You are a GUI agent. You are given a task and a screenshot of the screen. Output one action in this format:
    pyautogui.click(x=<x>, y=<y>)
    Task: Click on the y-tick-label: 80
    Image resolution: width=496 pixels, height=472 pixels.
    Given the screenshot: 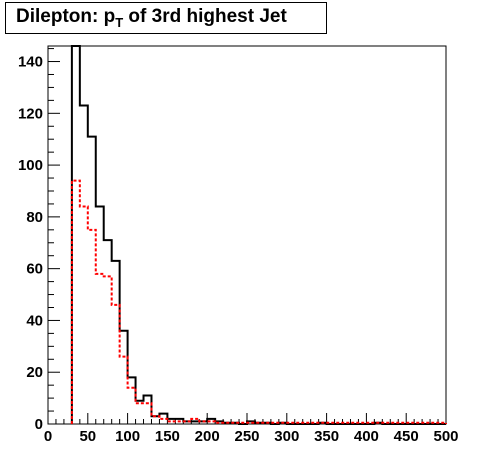 What is the action you would take?
    pyautogui.click(x=34, y=217)
    